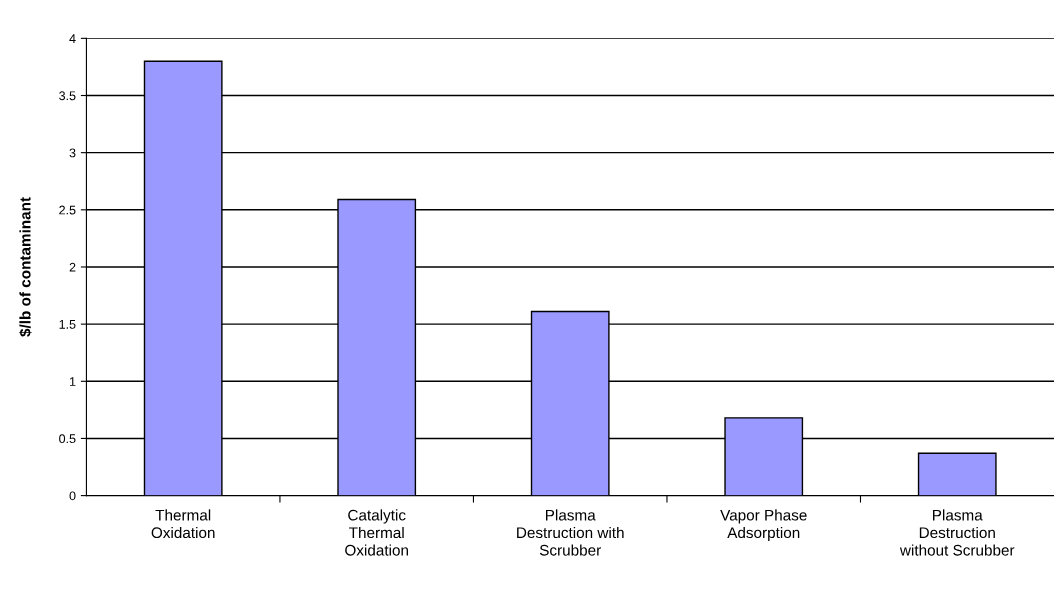 Image resolution: width=1054 pixels, height=590 pixels. I want to click on y-tick-label: 2, so click(72, 267).